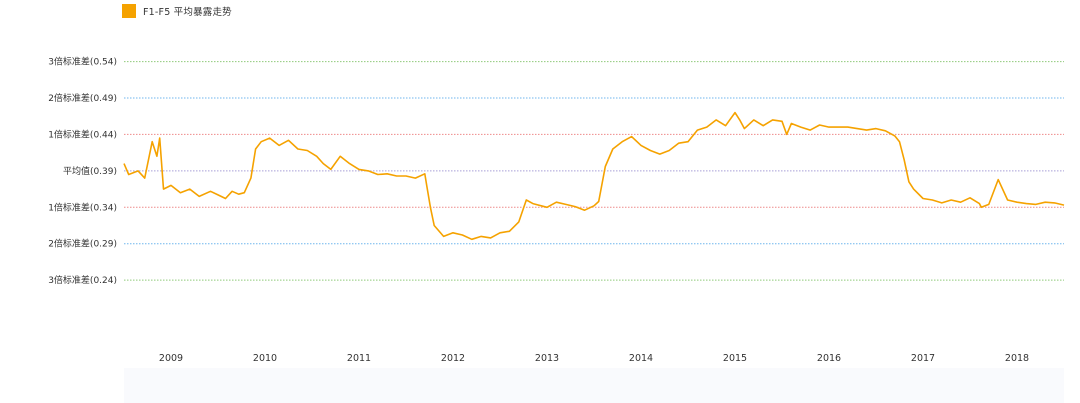  Describe the element at coordinates (453, 358) in the screenshot. I see `x-tick-label-3: 2012` at that location.